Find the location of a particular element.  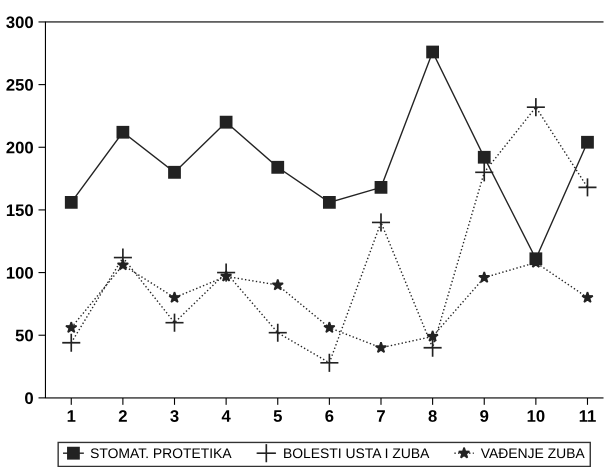

y-tick-label: 150 is located at coordinates (19, 210).